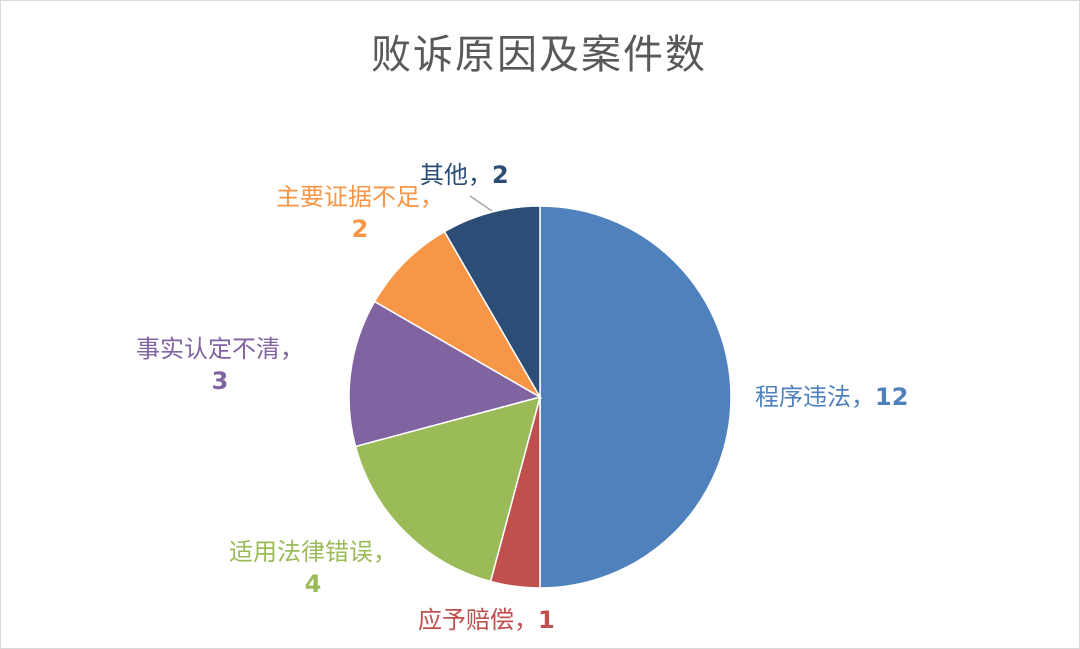  What do you see at coordinates (464, 175) in the screenshot?
I see `data-label-5: 其他，2` at bounding box center [464, 175].